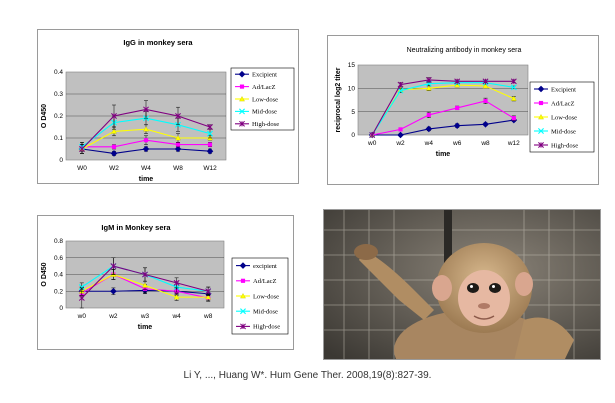 The width and height of the screenshot is (615, 403). What do you see at coordinates (485, 143) in the screenshot?
I see `nab-x-tick-label: w8` at bounding box center [485, 143].